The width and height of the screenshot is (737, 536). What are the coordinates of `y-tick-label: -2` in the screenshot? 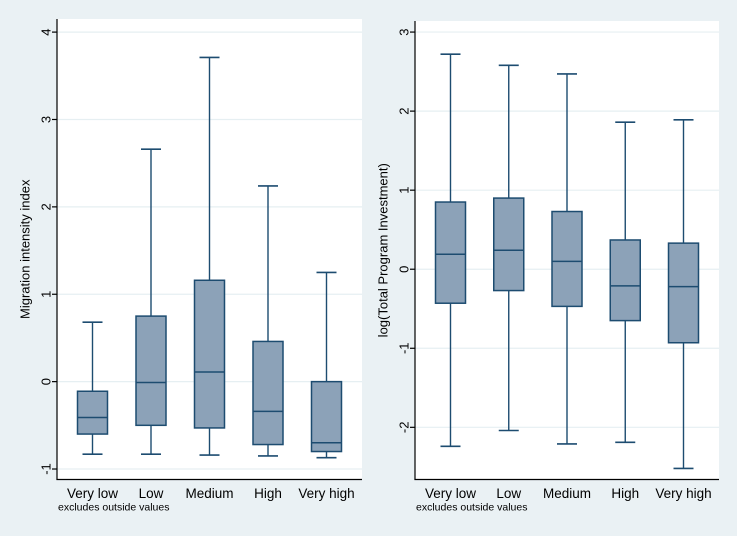 It's located at (404, 428).